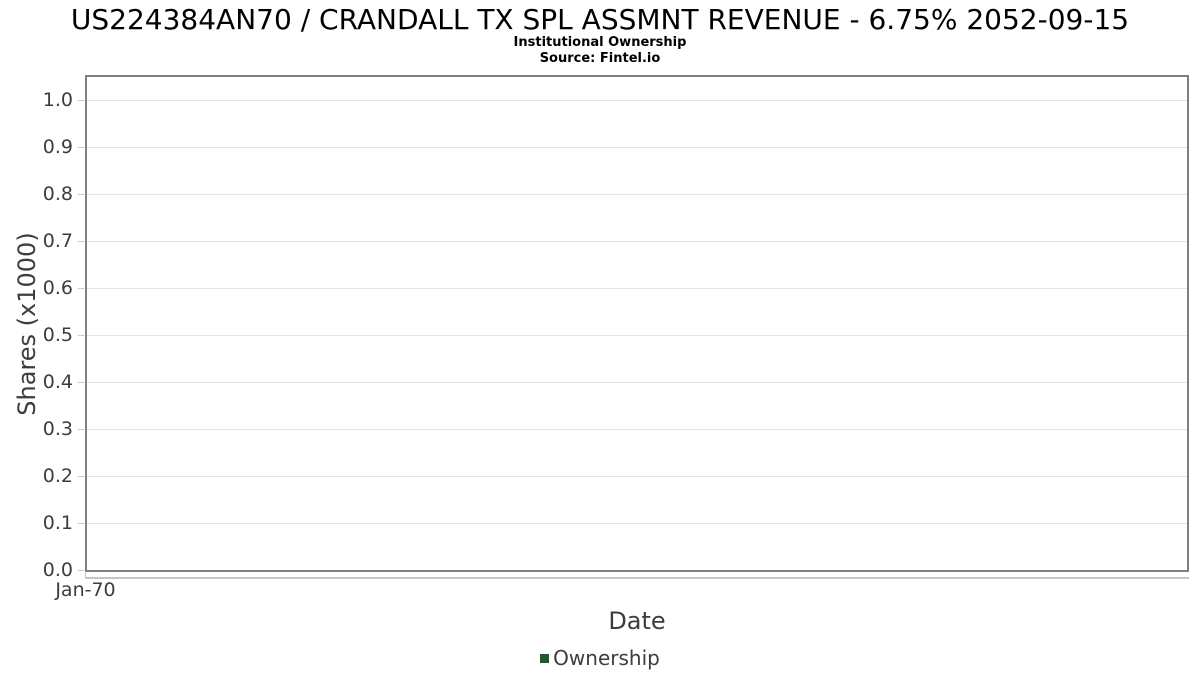  I want to click on legend-swatch-icon, so click(545, 658).